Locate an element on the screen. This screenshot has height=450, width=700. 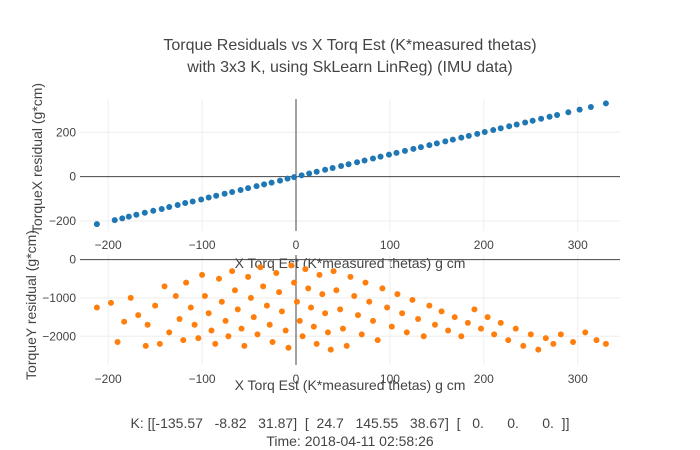
subplot-torquex-x-ticks: −200 −100 0 100 200 300 is located at coordinates (341, 245).